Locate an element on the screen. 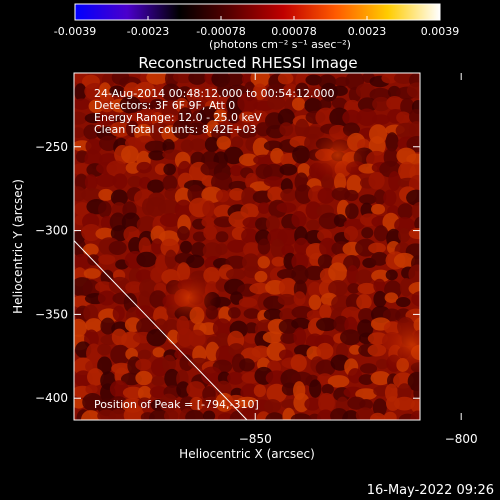  y-axis-label: Heliocentric Y (arcsec) is located at coordinates (18, 246).